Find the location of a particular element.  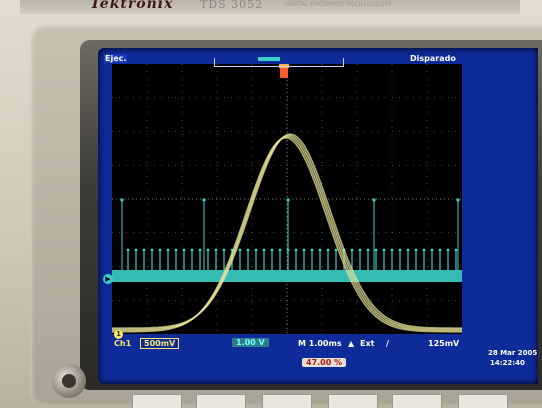

cursor-readout: 47.00 % is located at coordinates (324, 362).